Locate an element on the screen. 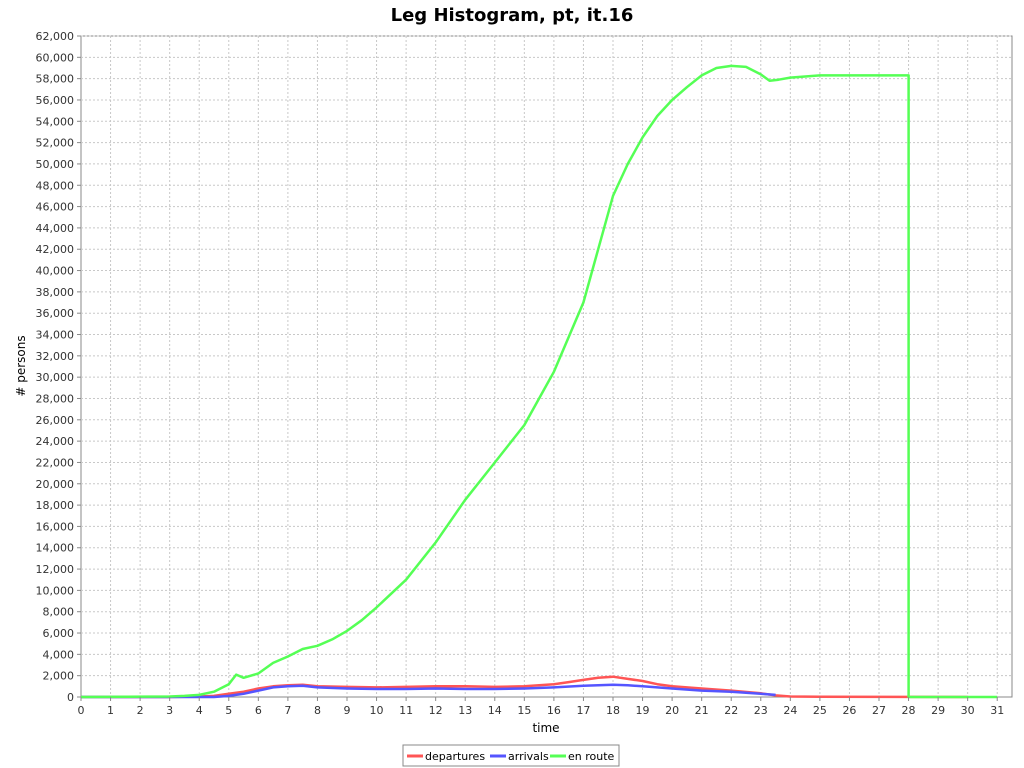  y-tick-label: 58,000 is located at coordinates (55, 79).